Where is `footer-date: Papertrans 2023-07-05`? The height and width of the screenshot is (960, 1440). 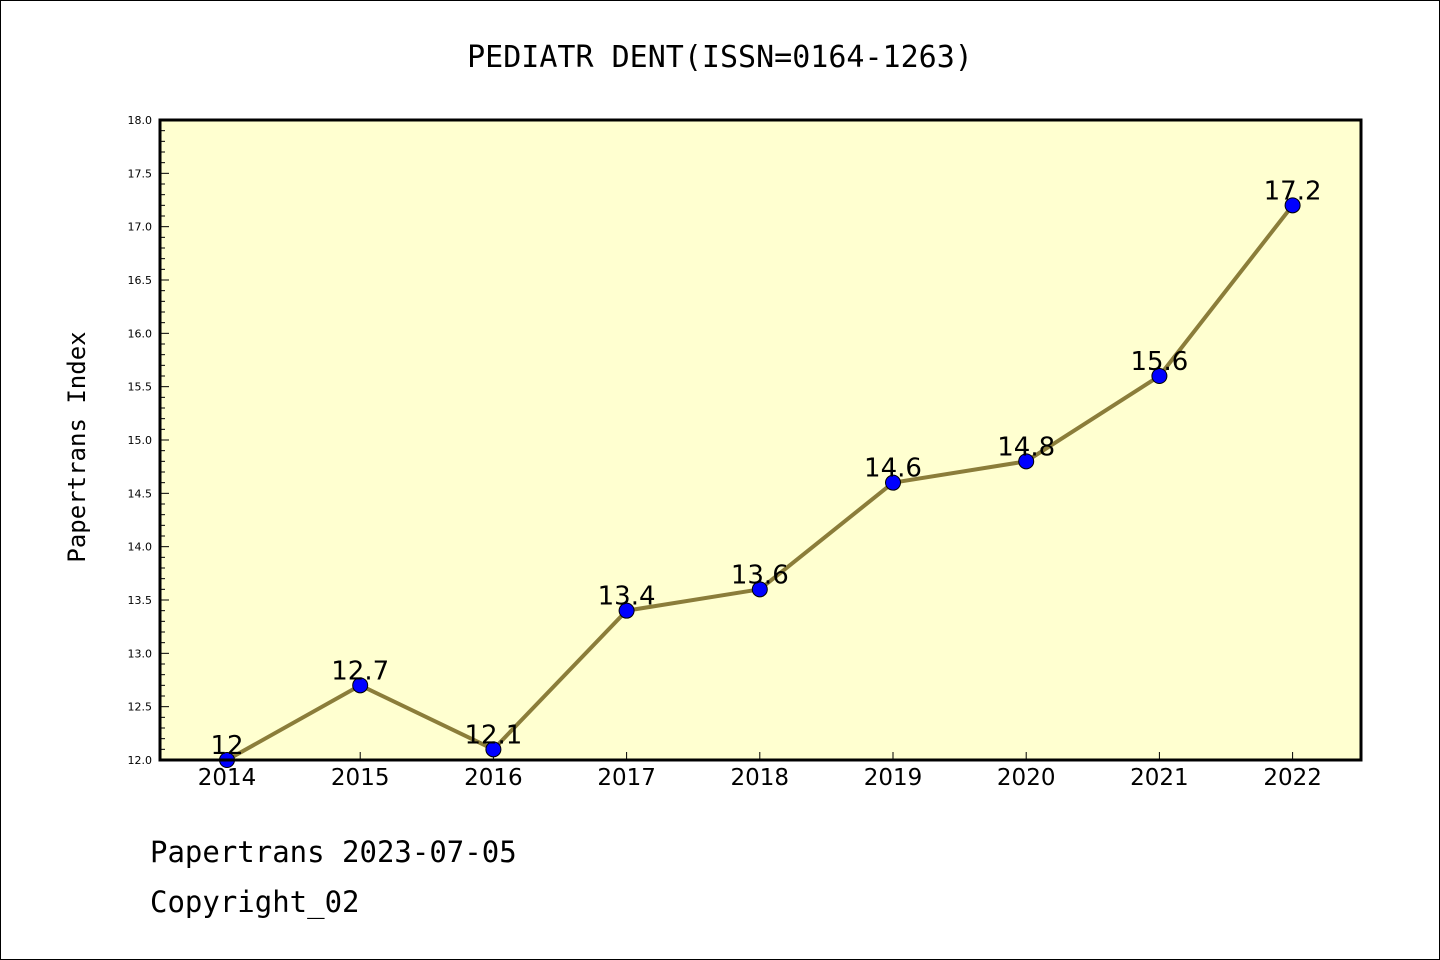 footer-date: Papertrans 2023-07-05 is located at coordinates (333, 852).